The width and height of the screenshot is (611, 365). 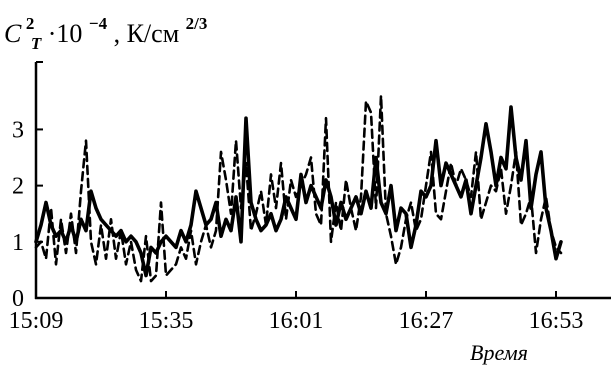 What do you see at coordinates (30, 23) in the screenshot?
I see `y-label-superscript: 2` at bounding box center [30, 23].